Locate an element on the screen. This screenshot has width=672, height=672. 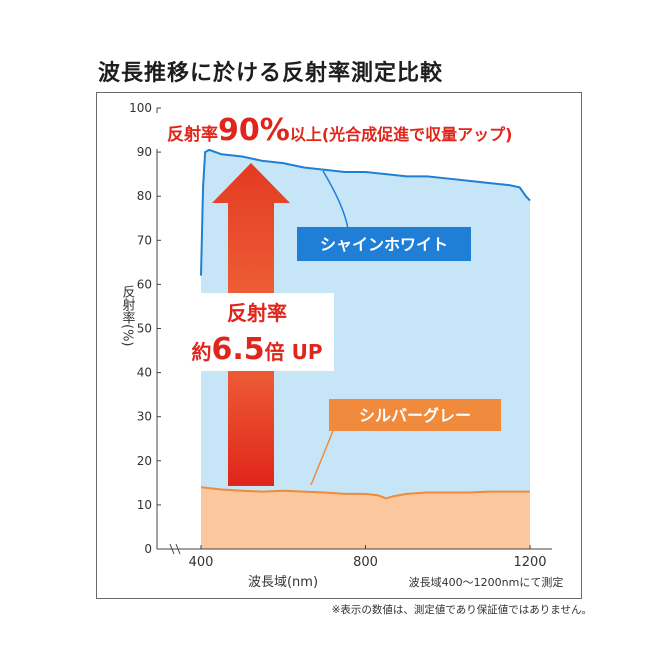
y-tick-label: 50 is located at coordinates (144, 329).